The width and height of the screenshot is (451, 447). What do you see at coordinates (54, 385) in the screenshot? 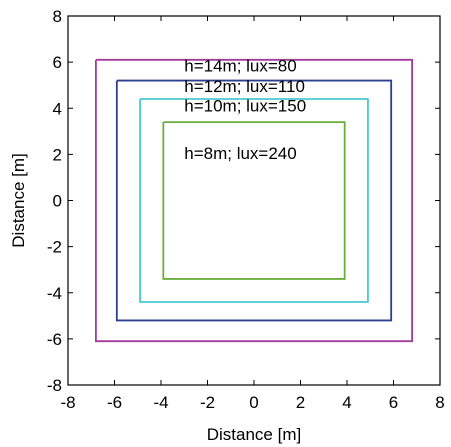
I see `y-tick-label: -8` at bounding box center [54, 385].